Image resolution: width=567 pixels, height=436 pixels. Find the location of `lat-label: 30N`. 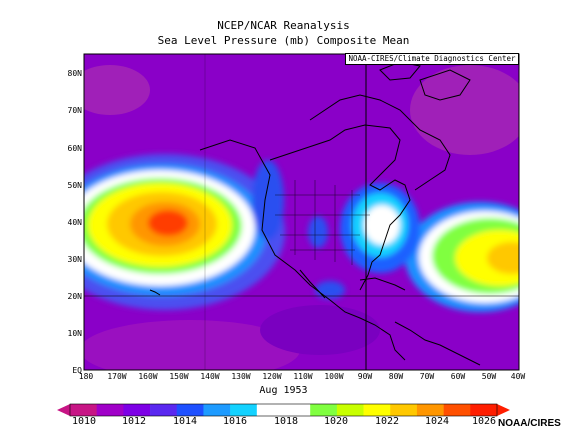

lat-label: 30N is located at coordinates (74, 259).